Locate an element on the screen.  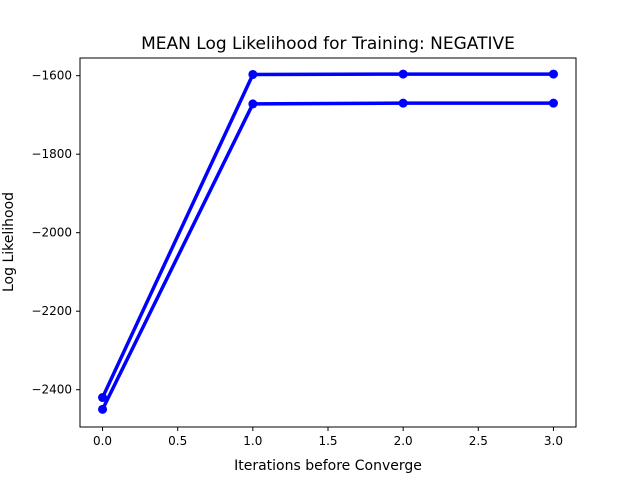
y-axis: −2400 −2200 −2000 −1800 −1600 is located at coordinates (55, 233).